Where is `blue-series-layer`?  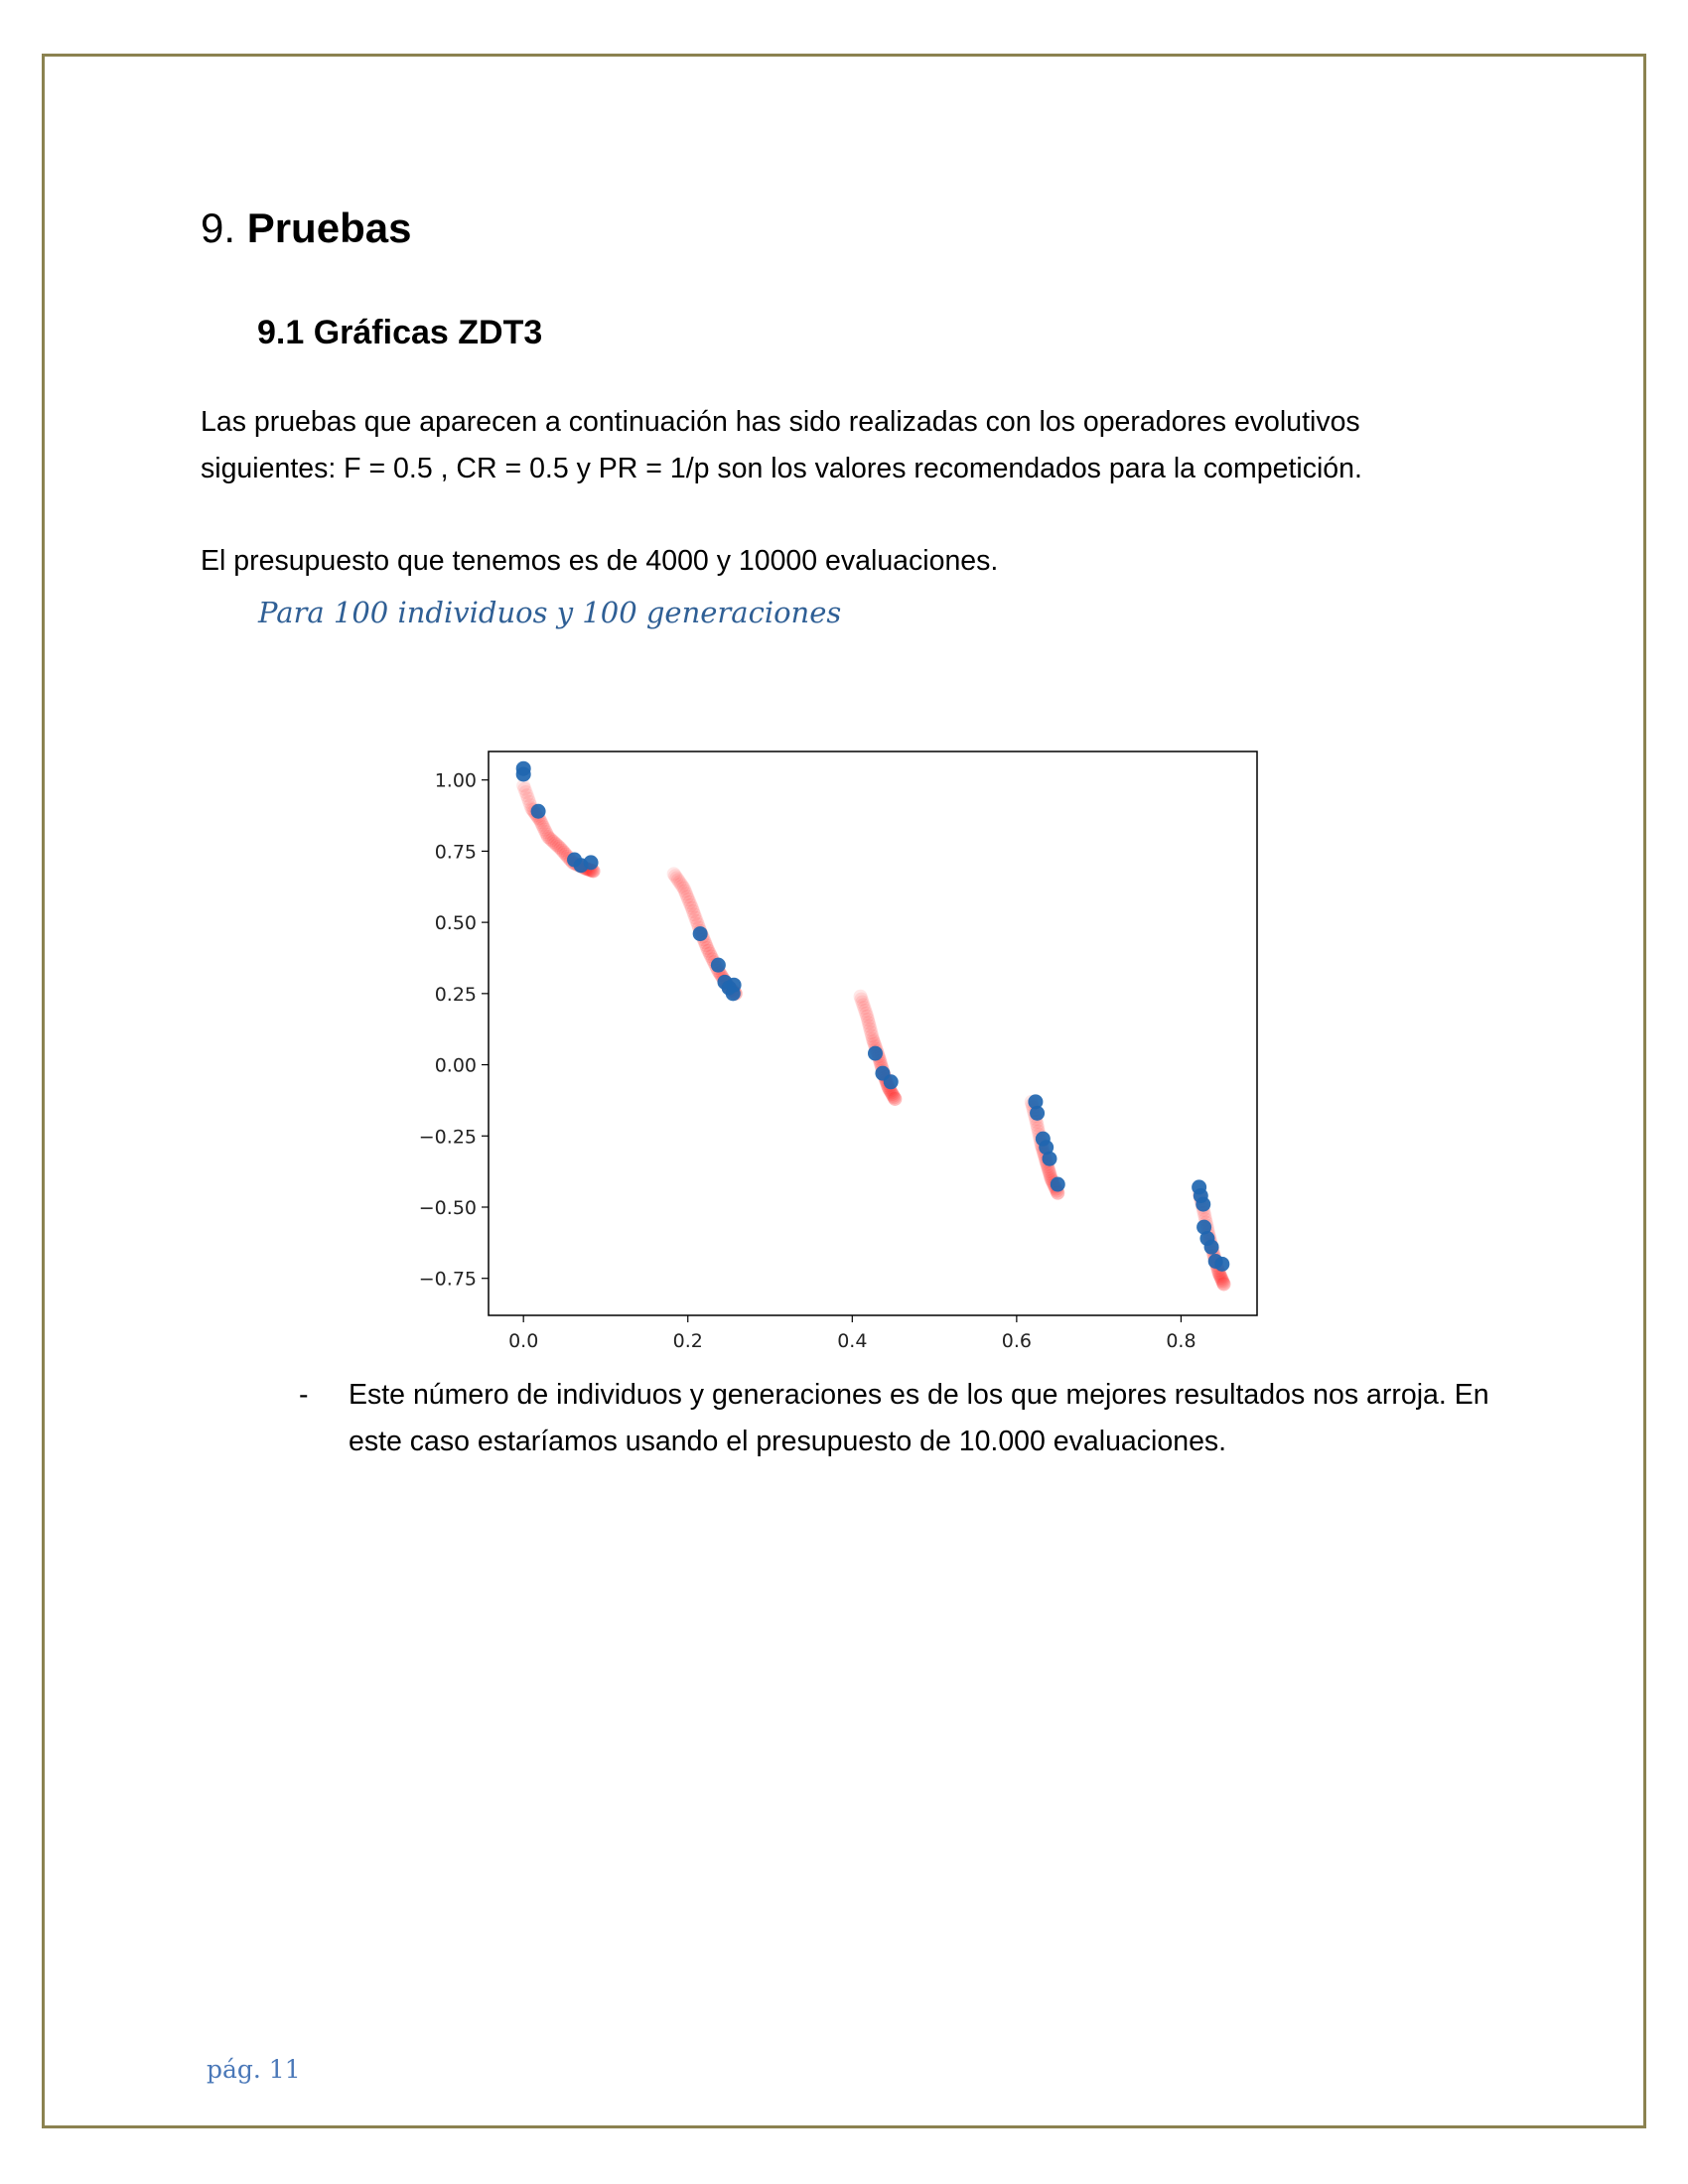 blue-series-layer is located at coordinates (872, 1016).